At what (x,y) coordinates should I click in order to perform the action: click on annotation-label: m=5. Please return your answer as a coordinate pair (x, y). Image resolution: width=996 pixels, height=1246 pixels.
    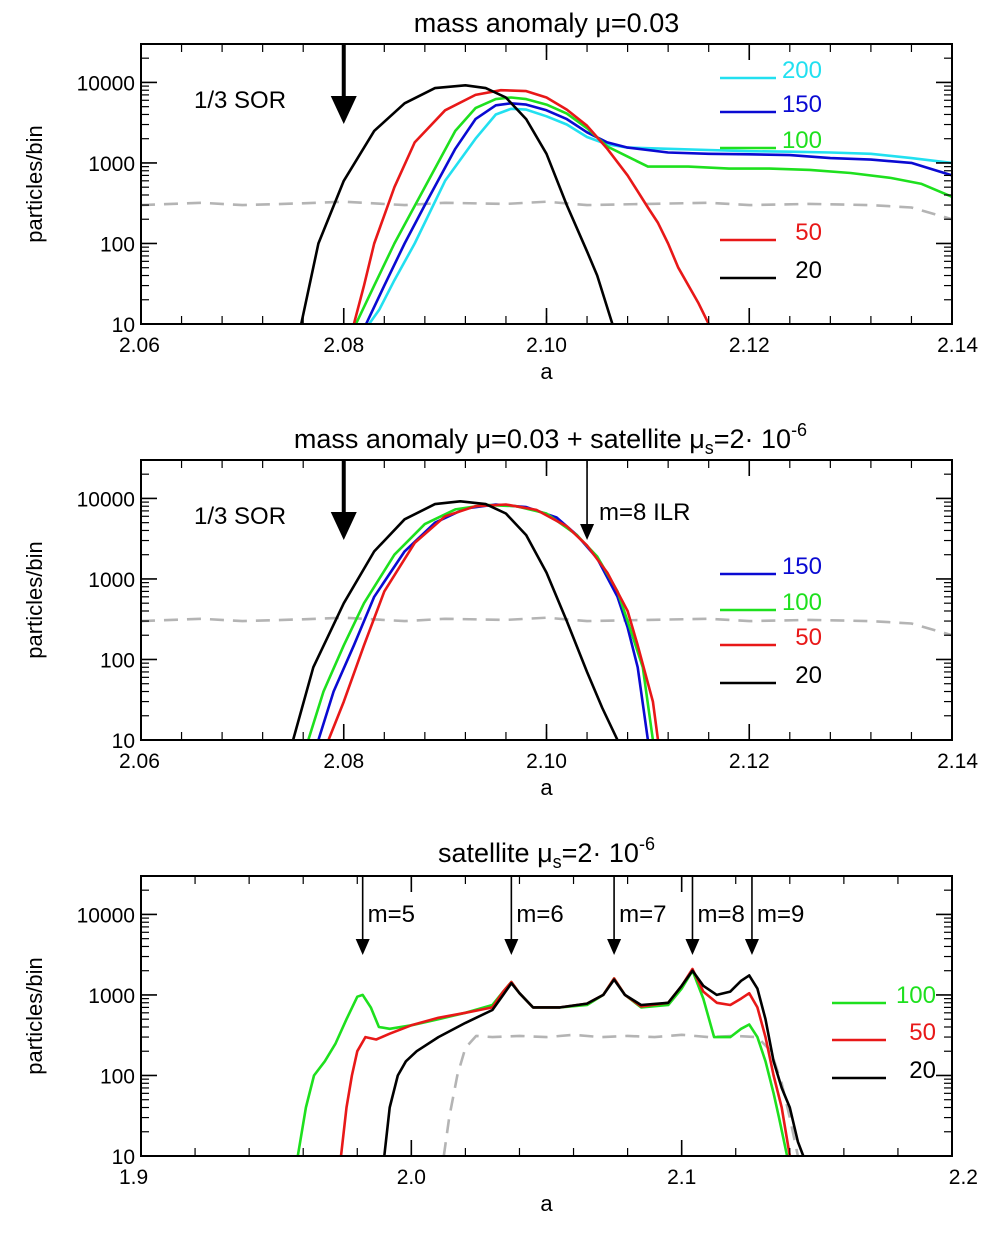
    Looking at the image, I should click on (391, 914).